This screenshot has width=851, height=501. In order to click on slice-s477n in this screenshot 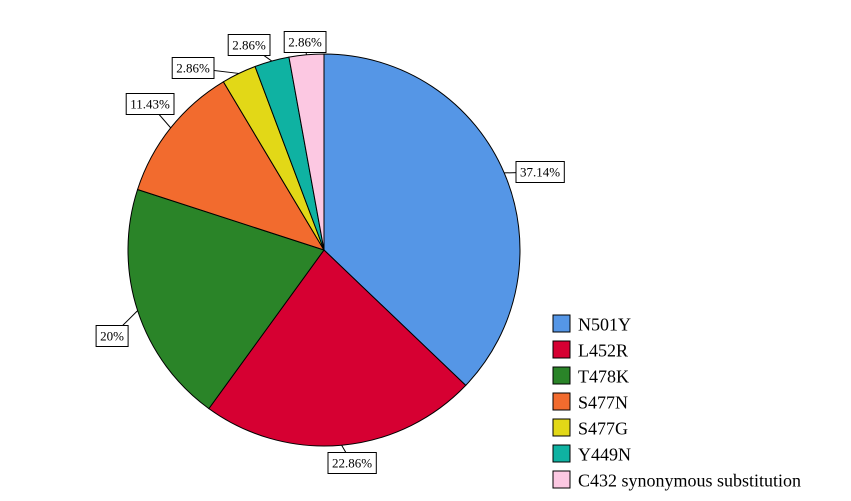, I will do `click(231, 166)`.